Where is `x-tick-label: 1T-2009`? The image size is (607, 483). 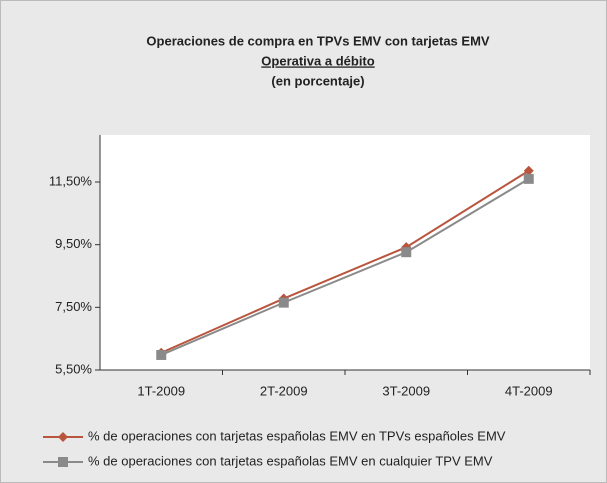
x-tick-label: 1T-2009 is located at coordinates (161, 390).